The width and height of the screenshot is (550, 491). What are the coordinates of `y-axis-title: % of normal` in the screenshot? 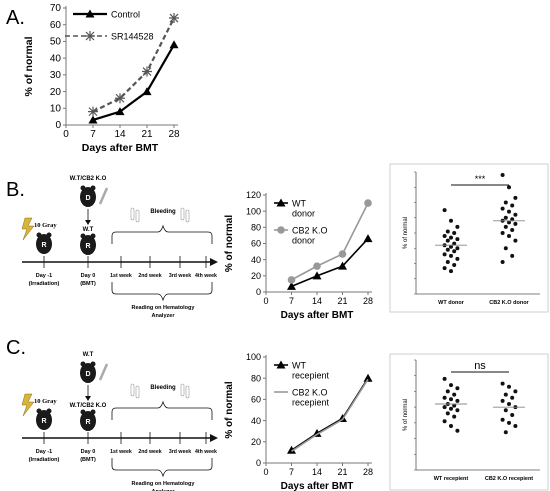 It's located at (229, 243).